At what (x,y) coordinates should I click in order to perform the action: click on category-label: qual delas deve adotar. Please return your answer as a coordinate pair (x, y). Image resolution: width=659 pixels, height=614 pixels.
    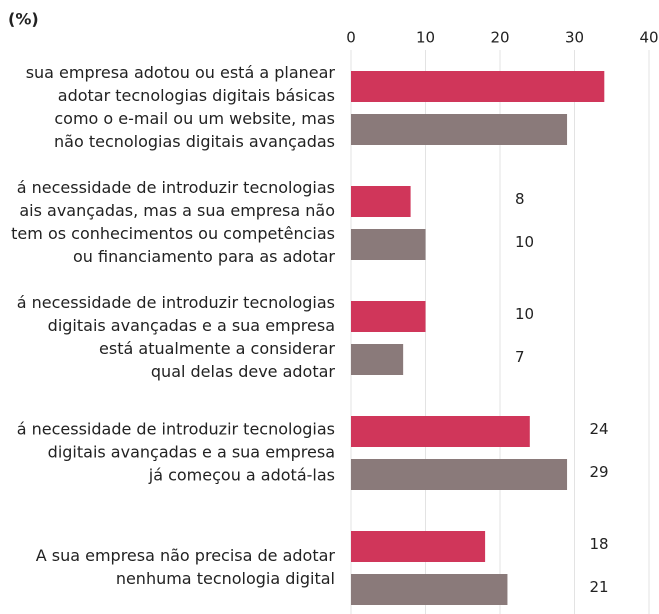
    Looking at the image, I should click on (243, 371).